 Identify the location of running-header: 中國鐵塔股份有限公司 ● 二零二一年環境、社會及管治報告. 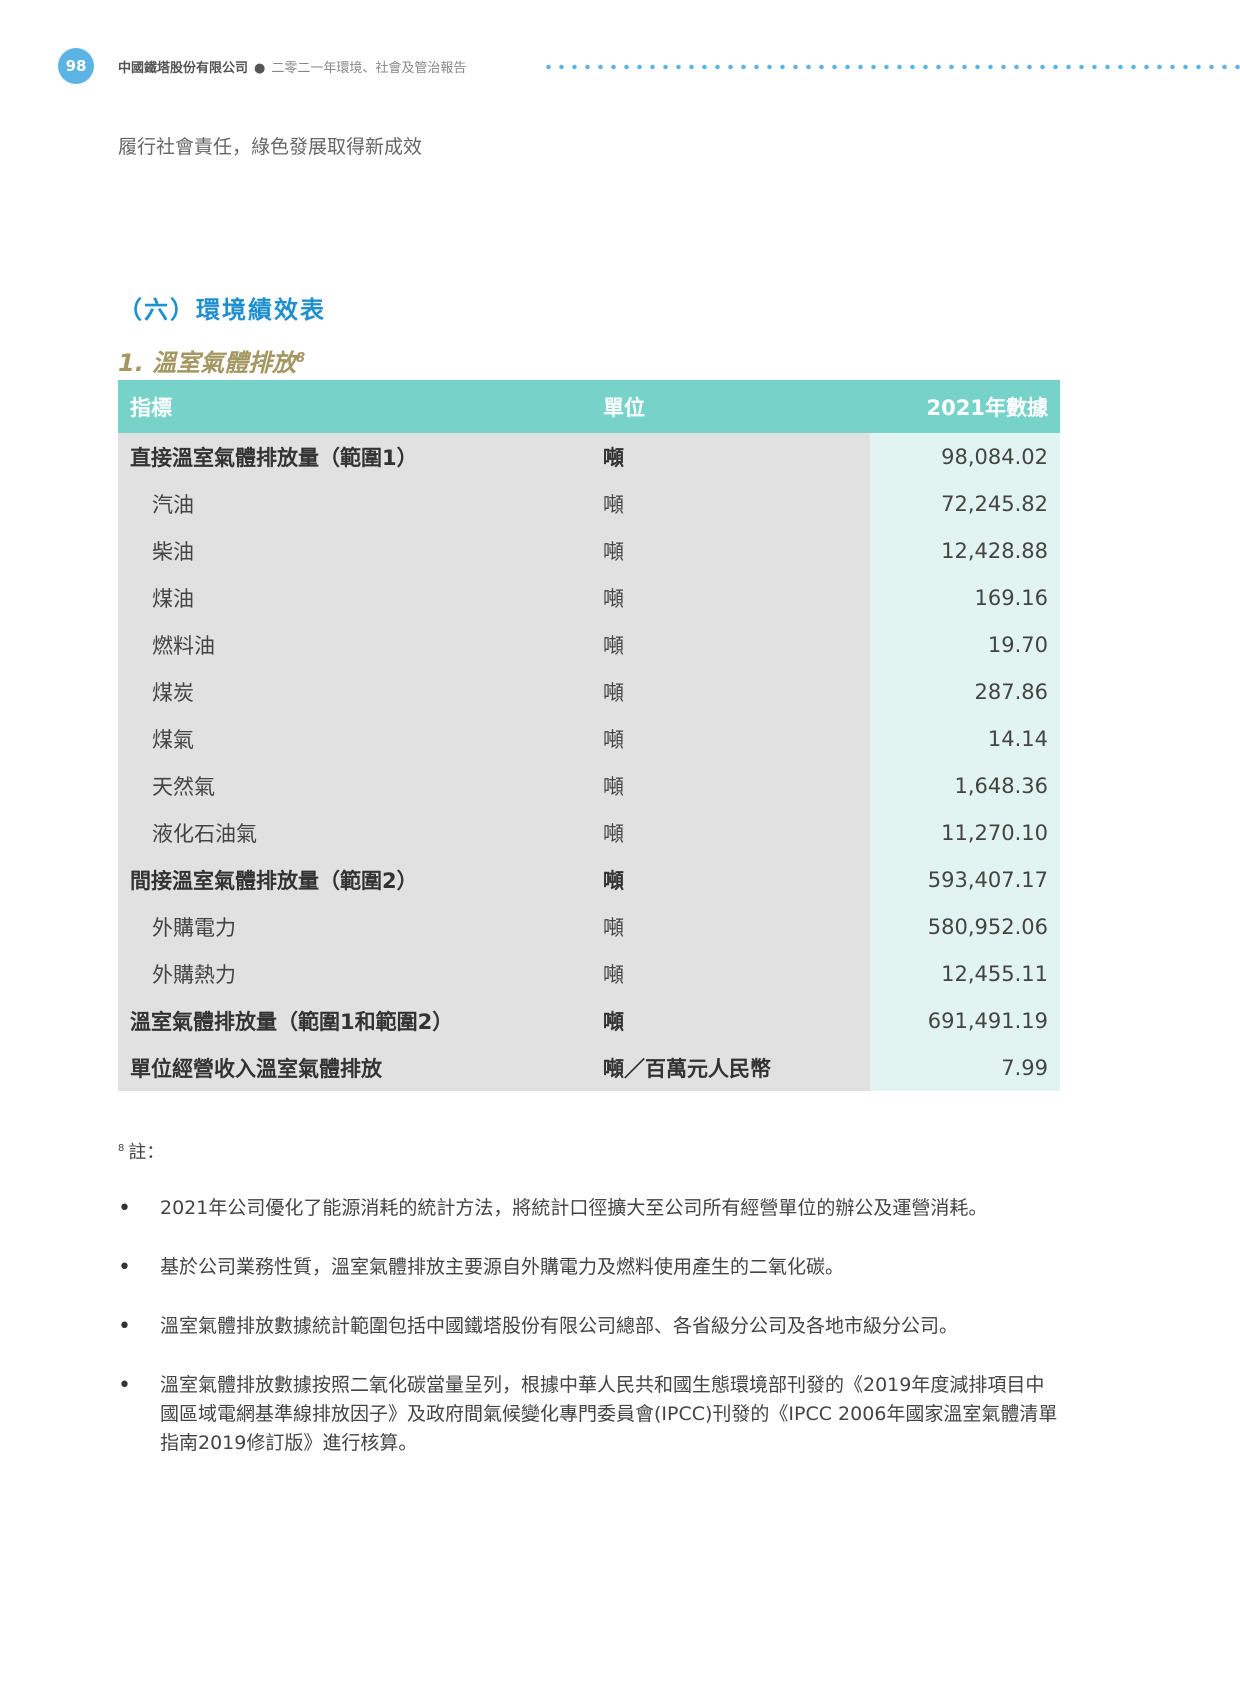
(292, 66).